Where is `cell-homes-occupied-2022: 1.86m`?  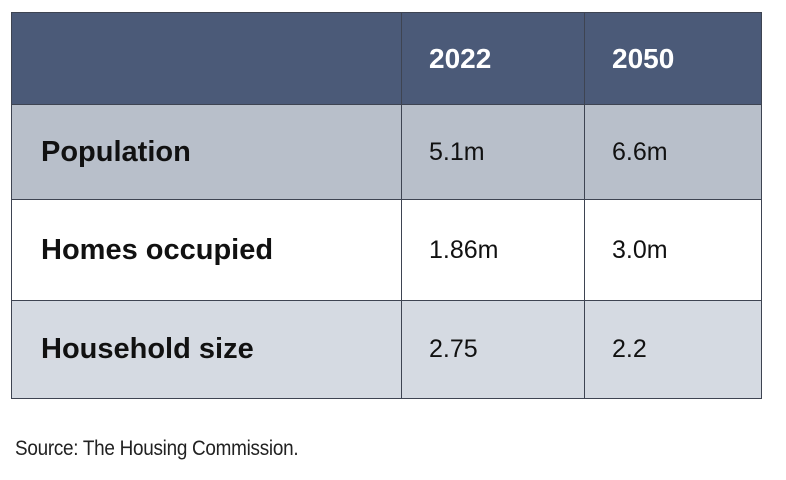 cell-homes-occupied-2022: 1.86m is located at coordinates (493, 250).